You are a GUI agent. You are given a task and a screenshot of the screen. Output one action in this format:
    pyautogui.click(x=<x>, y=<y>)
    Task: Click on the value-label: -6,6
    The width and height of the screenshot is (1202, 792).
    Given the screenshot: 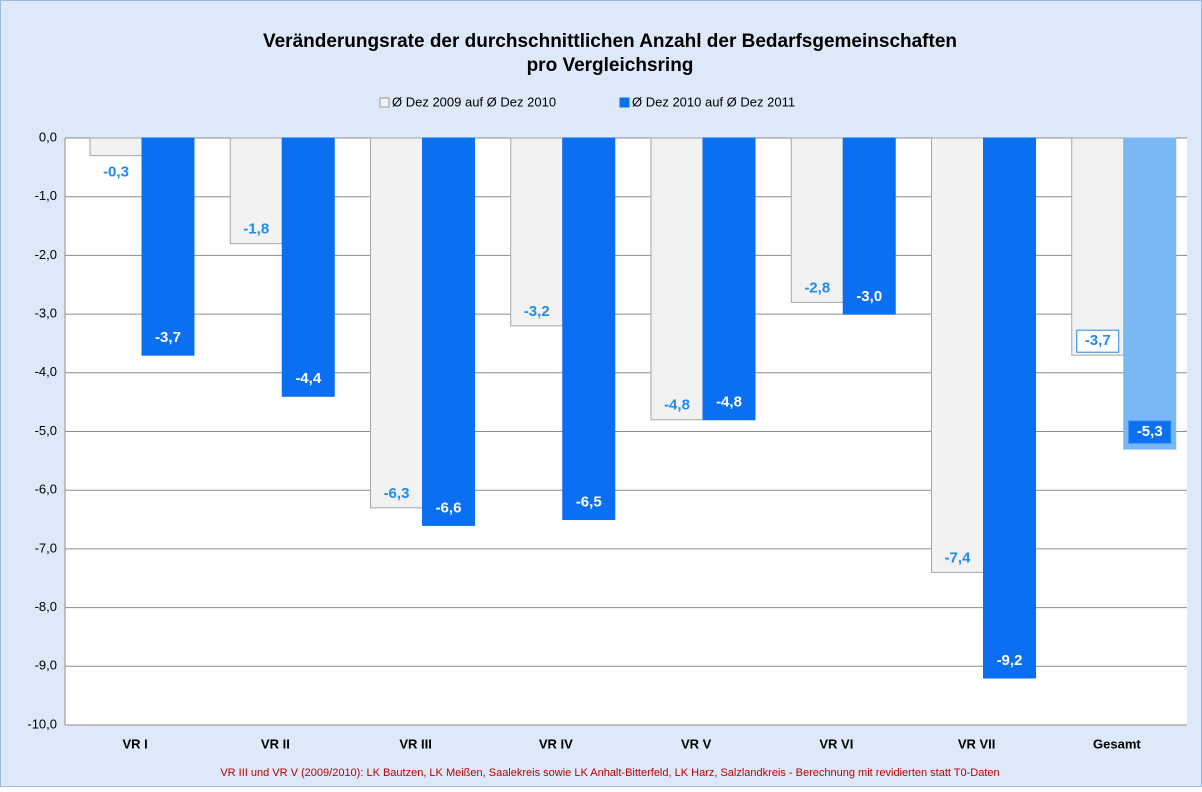 What is the action you would take?
    pyautogui.click(x=449, y=507)
    